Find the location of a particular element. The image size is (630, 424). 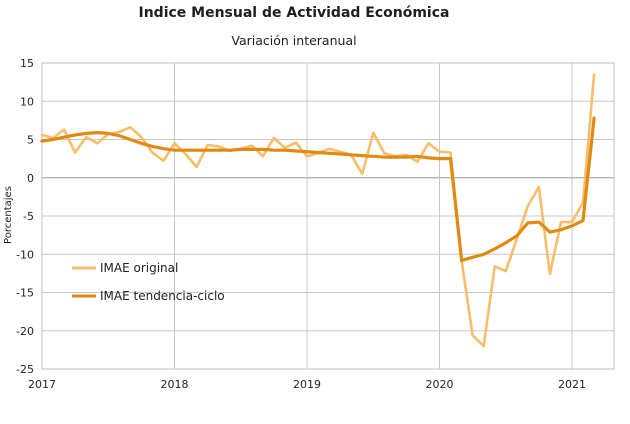

y-tick-label: -5 is located at coordinates (28, 216).